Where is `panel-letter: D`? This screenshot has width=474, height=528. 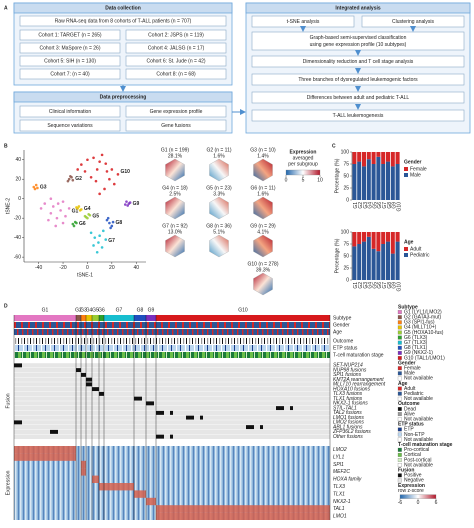 panel-letter: D is located at coordinates (6, 306).